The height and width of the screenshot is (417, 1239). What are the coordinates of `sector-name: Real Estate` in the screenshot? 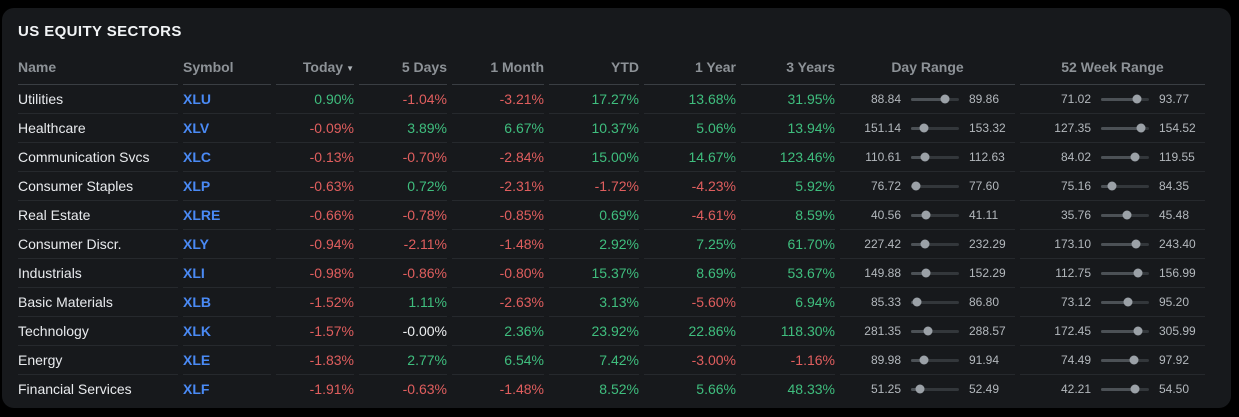 It's located at (98, 215).